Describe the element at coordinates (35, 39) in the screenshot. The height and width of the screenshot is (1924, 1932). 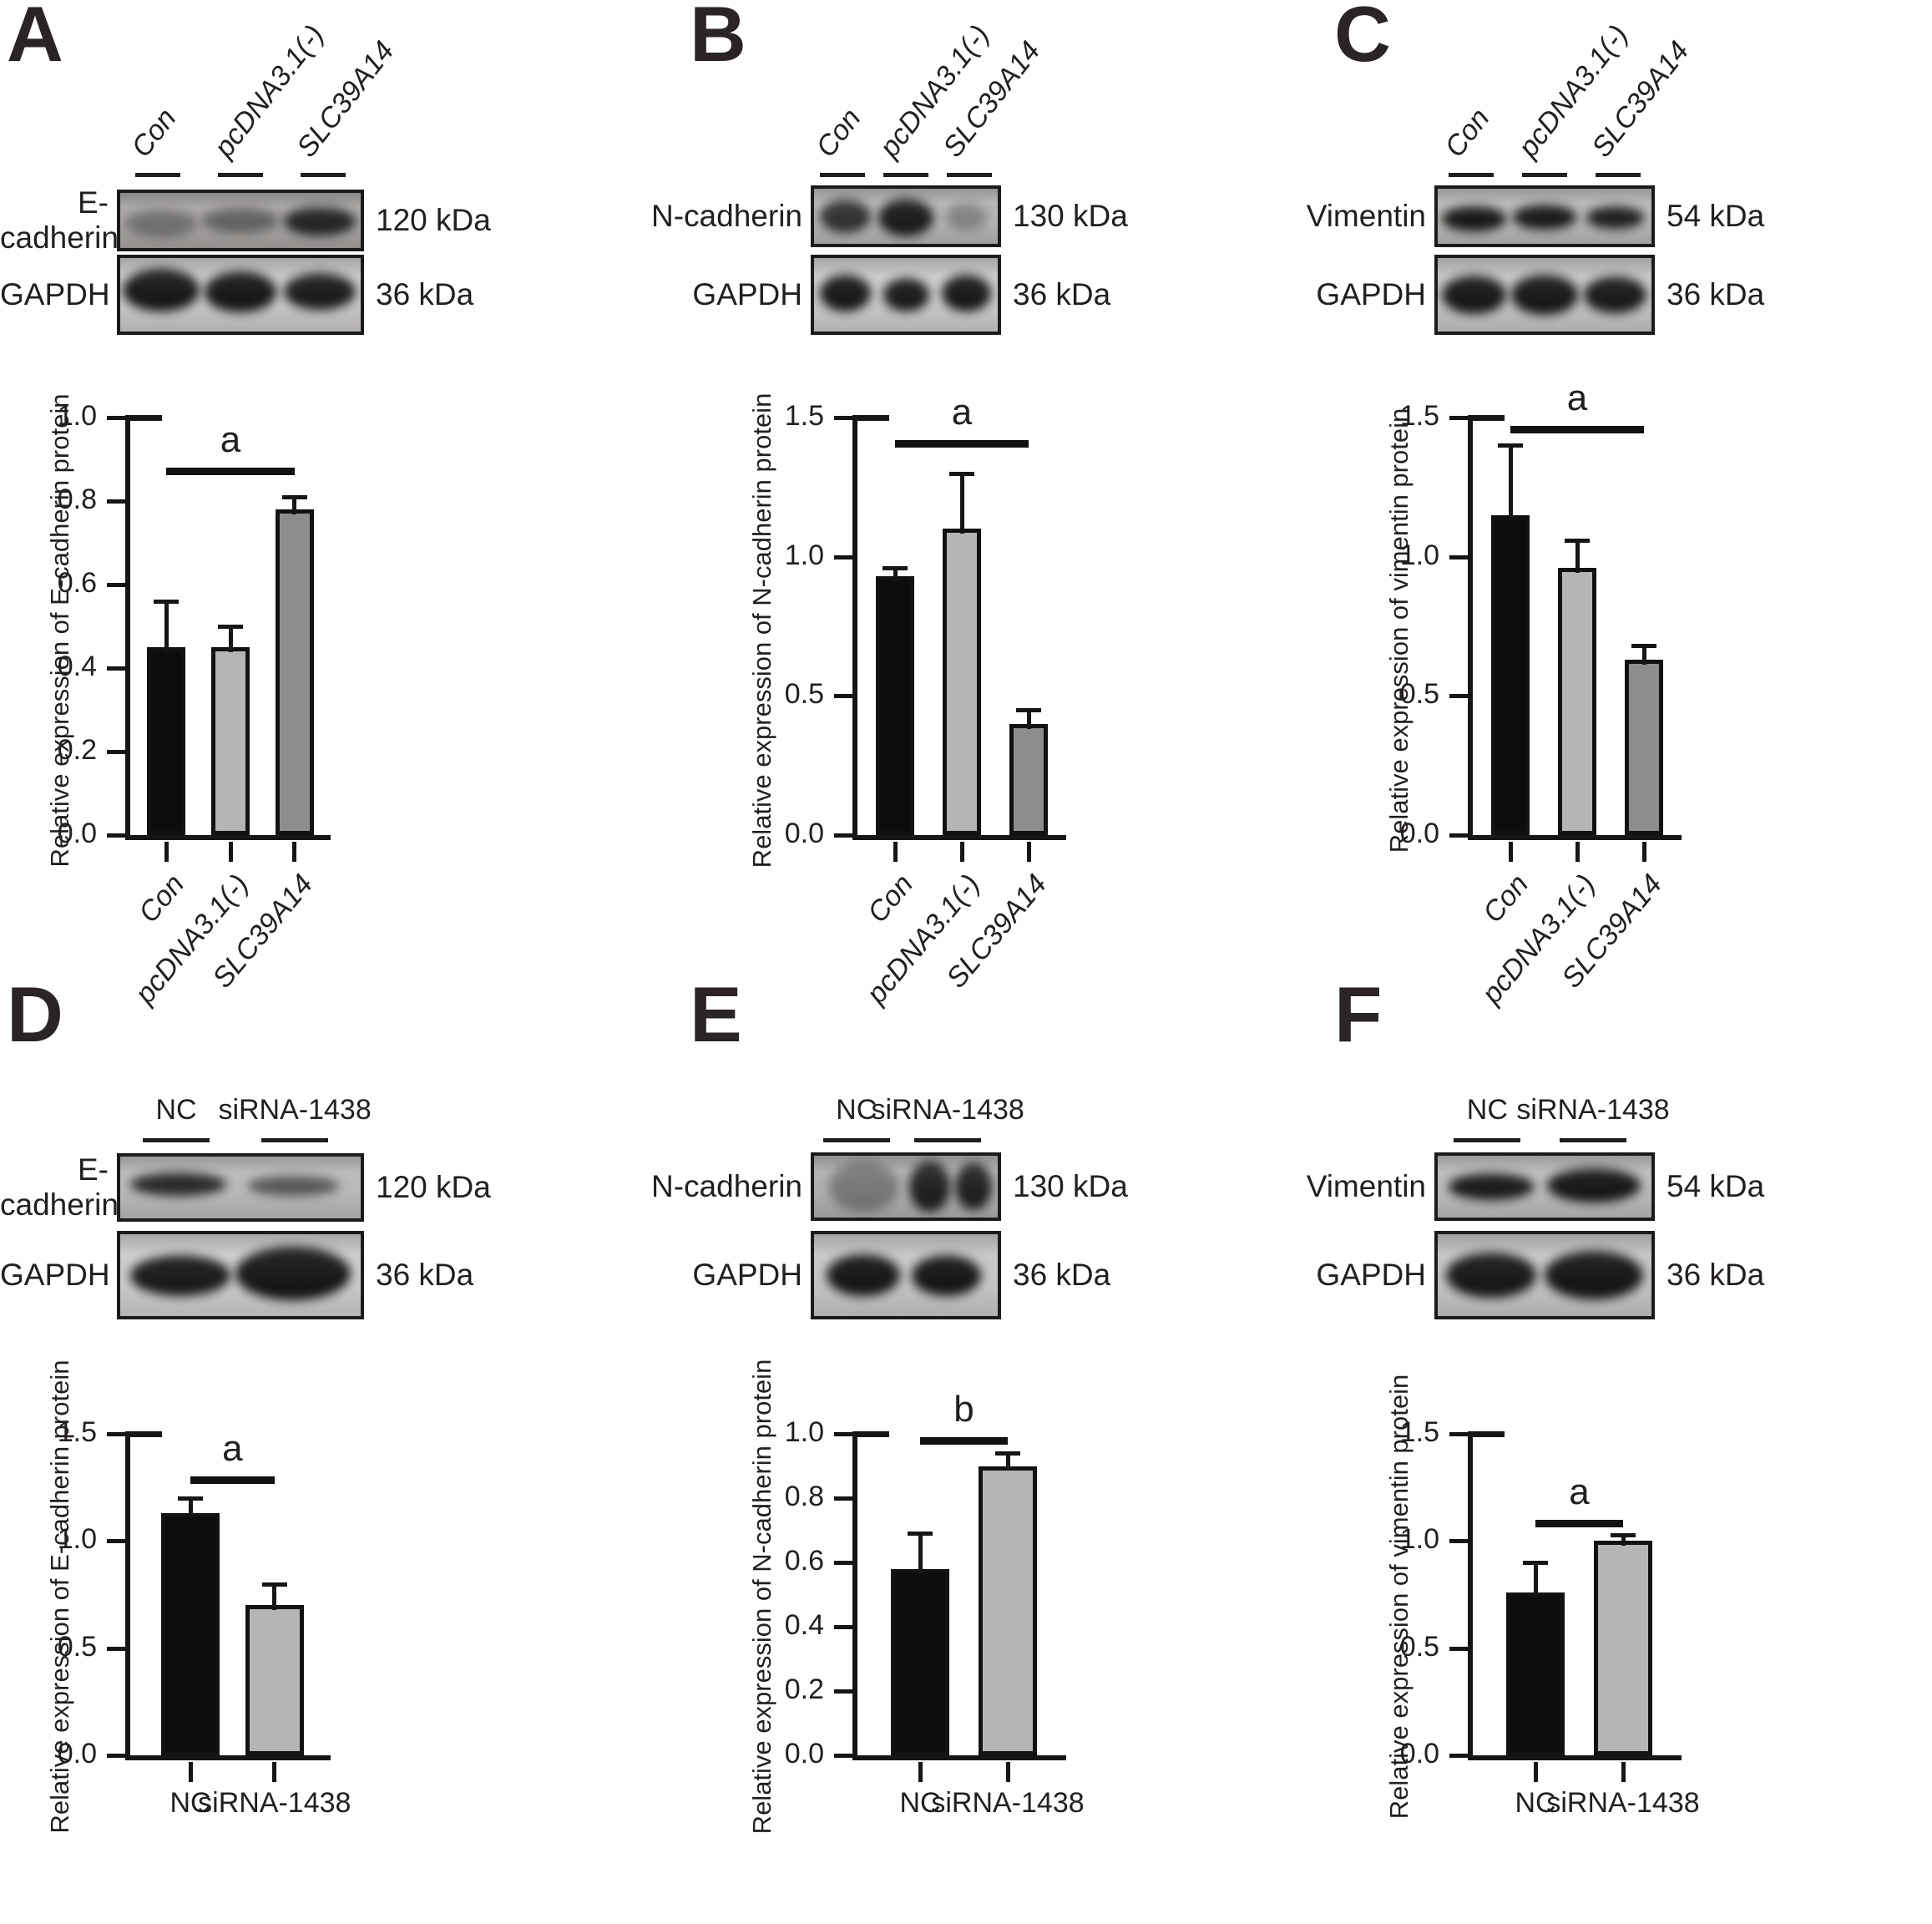
I see `panel-letter: A` at that location.